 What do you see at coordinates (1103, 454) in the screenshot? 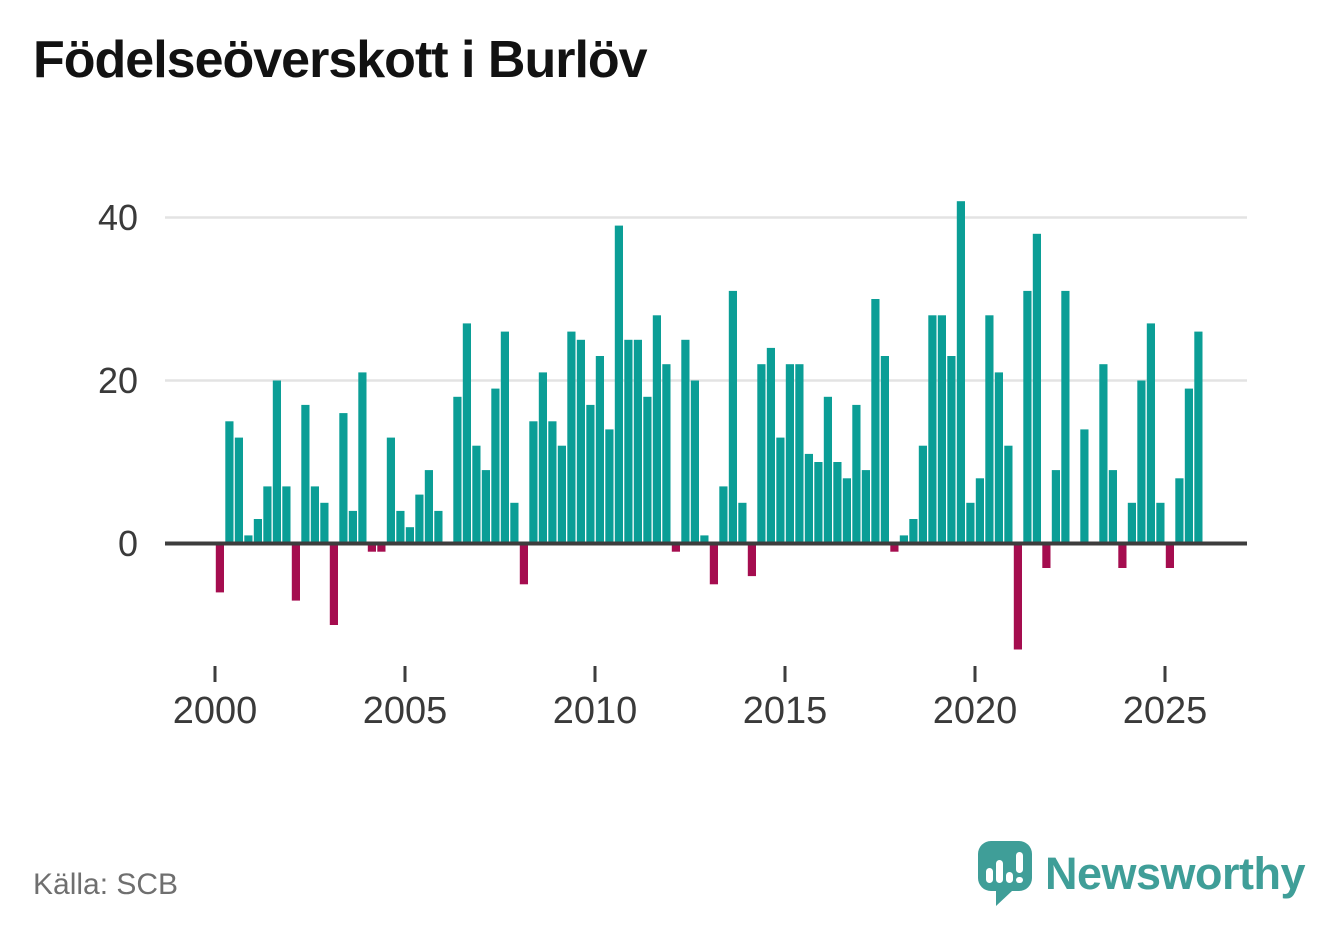
I see `bar-2023-q2` at bounding box center [1103, 454].